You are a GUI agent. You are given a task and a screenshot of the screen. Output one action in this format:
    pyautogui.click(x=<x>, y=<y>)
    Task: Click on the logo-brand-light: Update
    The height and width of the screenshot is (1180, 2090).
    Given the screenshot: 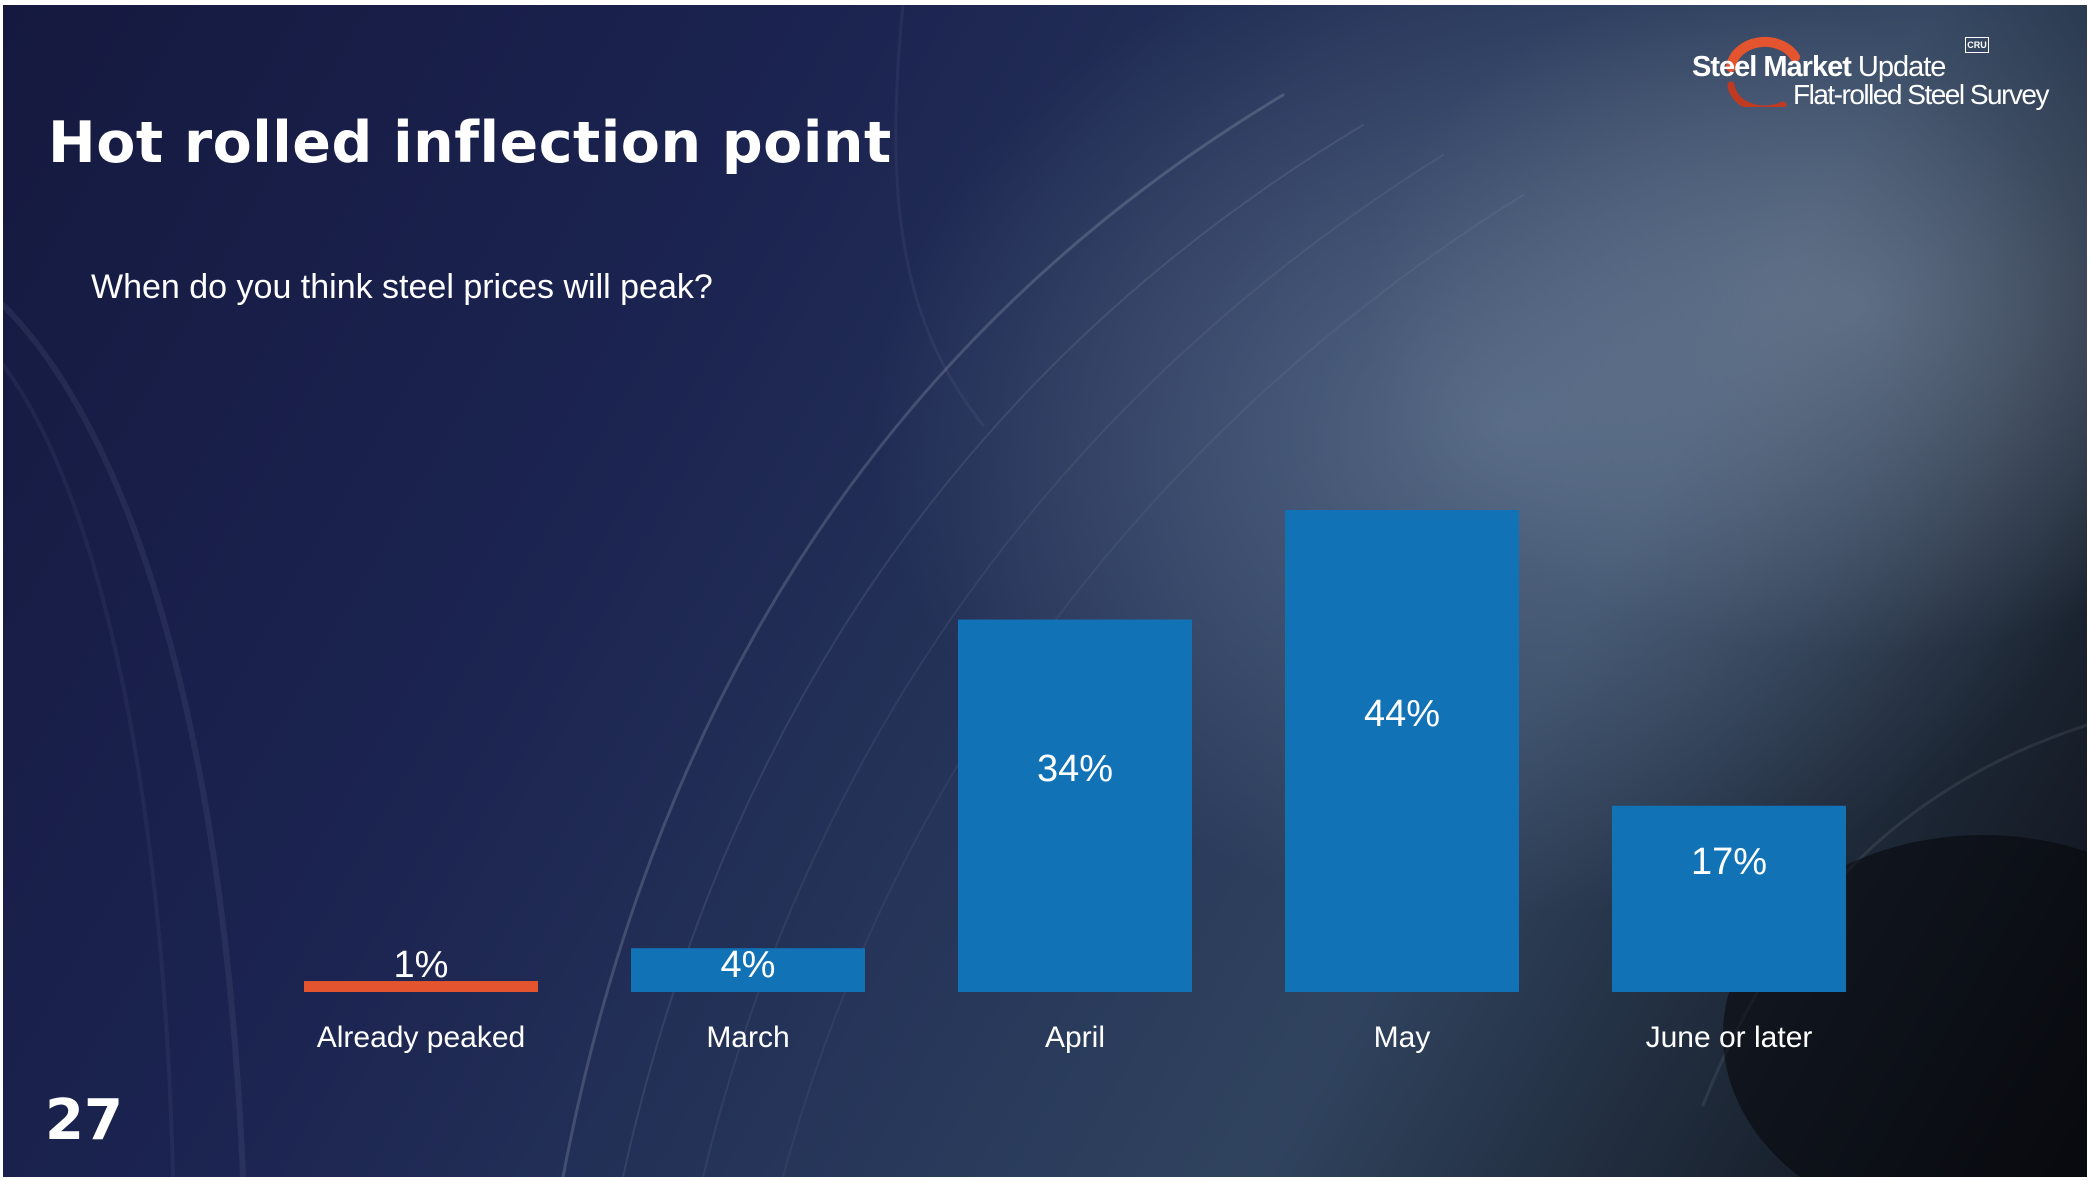 What is the action you would take?
    pyautogui.click(x=1902, y=67)
    